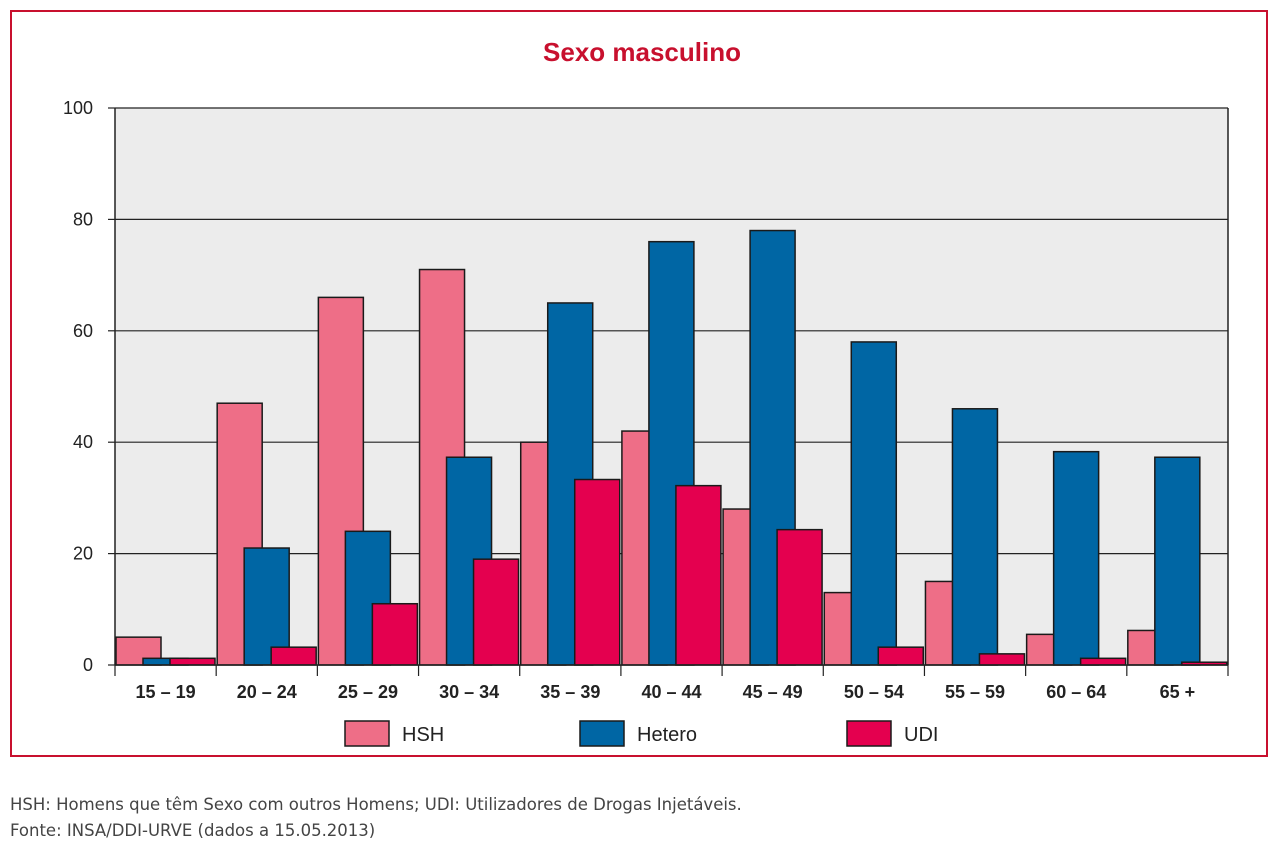 Image resolution: width=1280 pixels, height=857 pixels. Describe the element at coordinates (78, 386) in the screenshot. I see `y-tick-labels: 0 20 40 60 80 100` at that location.